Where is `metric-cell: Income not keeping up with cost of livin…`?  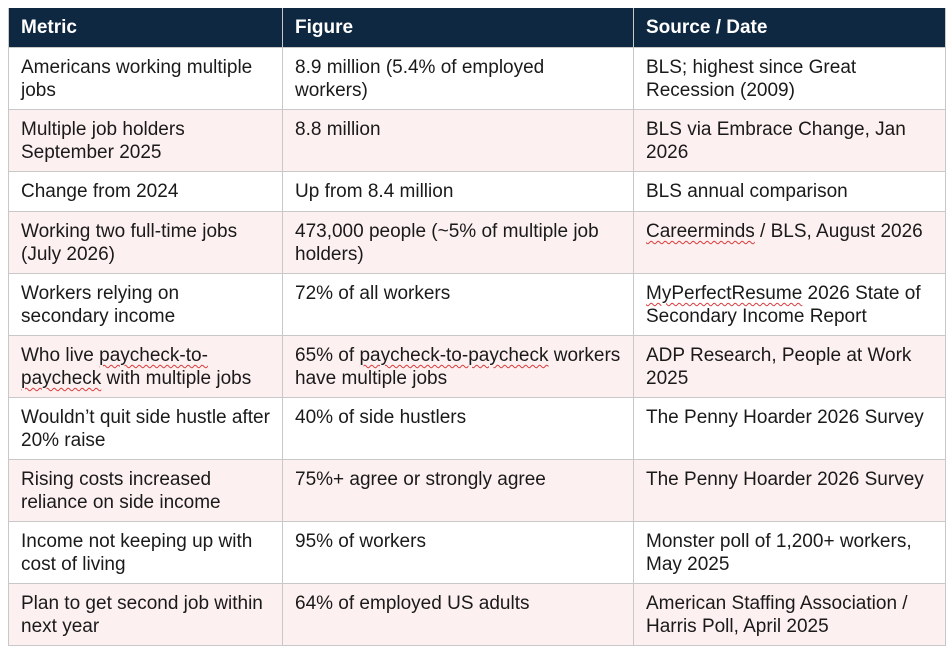
metric-cell: Income not keeping up with cost of livin… is located at coordinates (145, 552).